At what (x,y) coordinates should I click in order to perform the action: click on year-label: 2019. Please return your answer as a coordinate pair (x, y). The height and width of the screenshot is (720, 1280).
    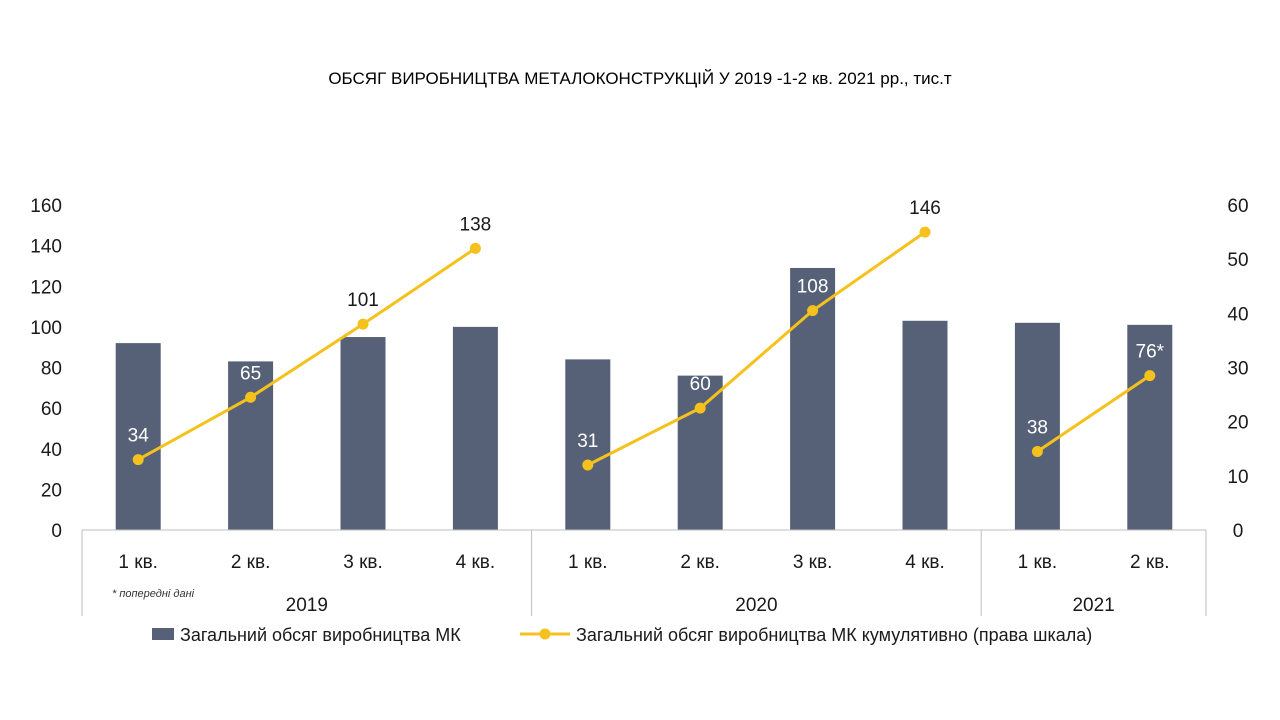
    Looking at the image, I should click on (307, 605).